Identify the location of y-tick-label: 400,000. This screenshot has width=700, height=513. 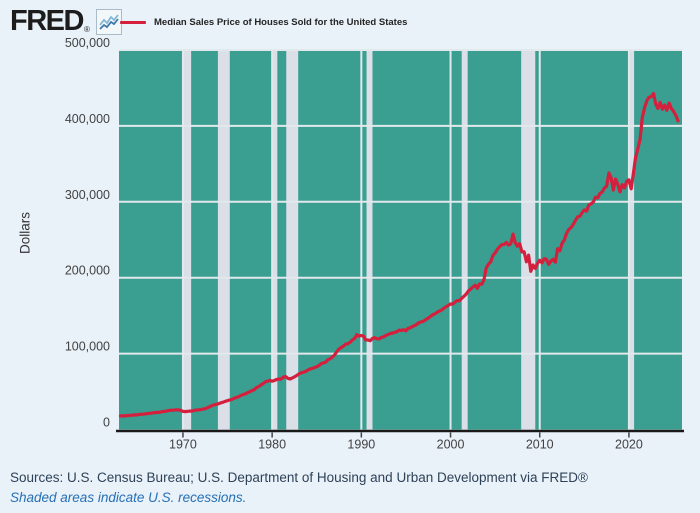
(87, 119).